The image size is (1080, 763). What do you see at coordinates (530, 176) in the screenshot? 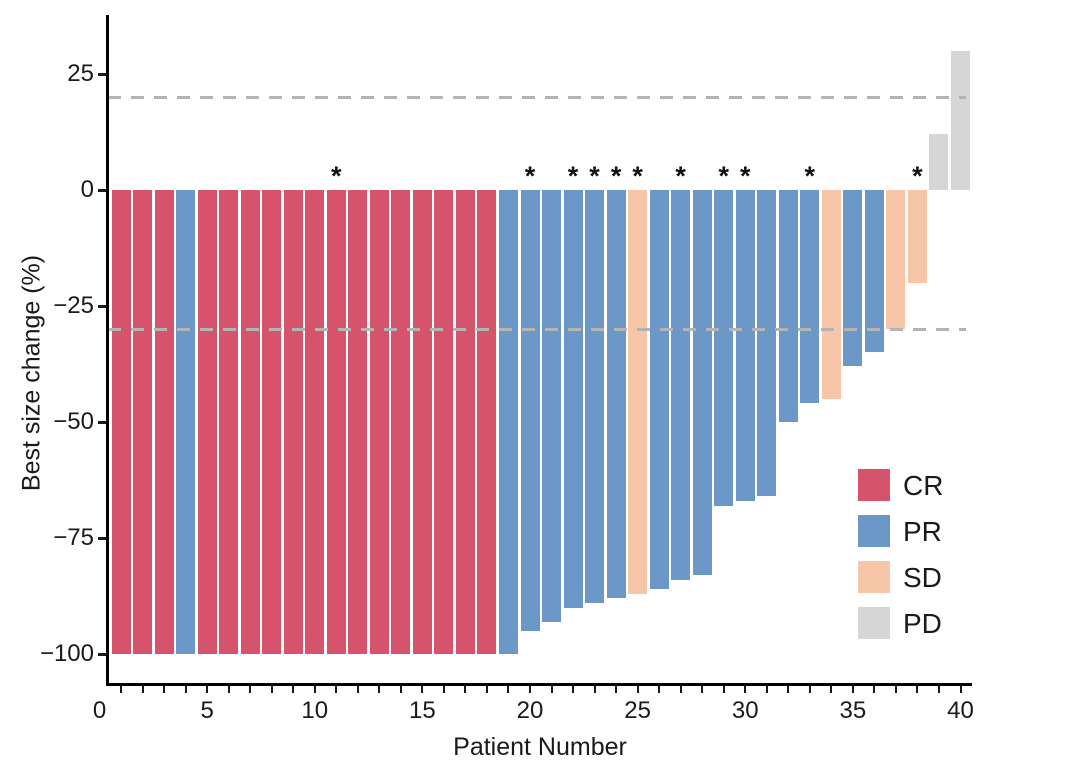
I see `asterisk-patient-20: *` at bounding box center [530, 176].